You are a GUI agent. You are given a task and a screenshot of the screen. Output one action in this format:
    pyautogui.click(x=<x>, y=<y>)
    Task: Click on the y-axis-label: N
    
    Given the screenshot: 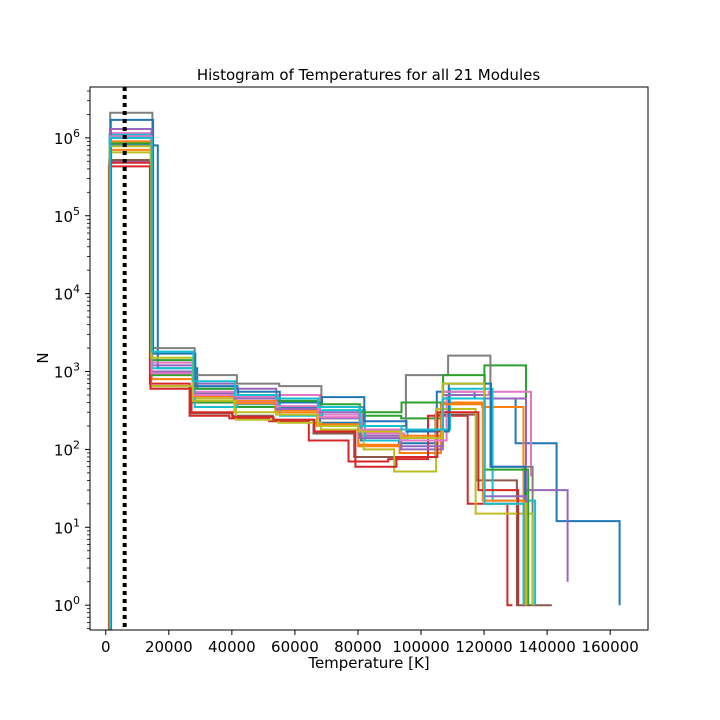 What is the action you would take?
    pyautogui.click(x=43, y=357)
    